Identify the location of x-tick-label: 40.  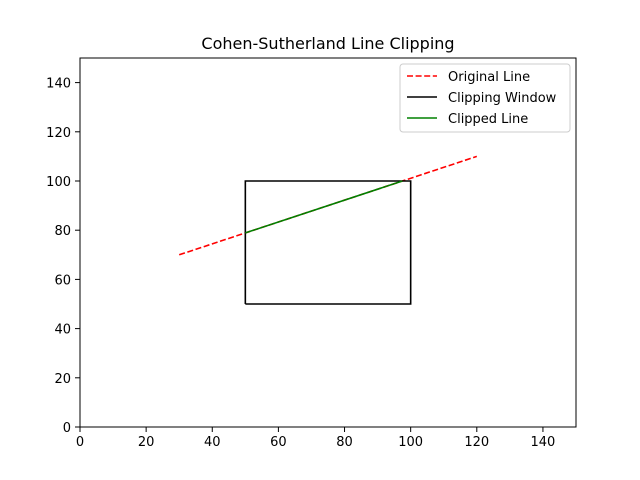
(212, 442).